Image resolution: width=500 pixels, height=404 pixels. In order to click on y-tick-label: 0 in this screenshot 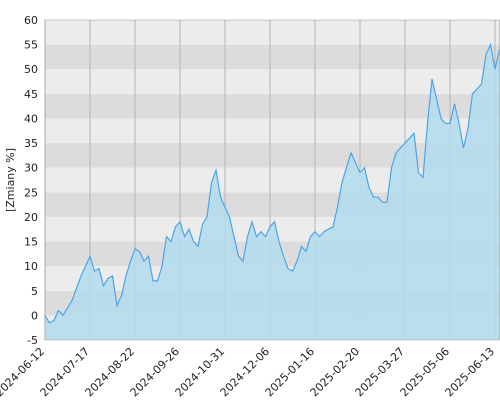, I will do `click(34, 315)`.